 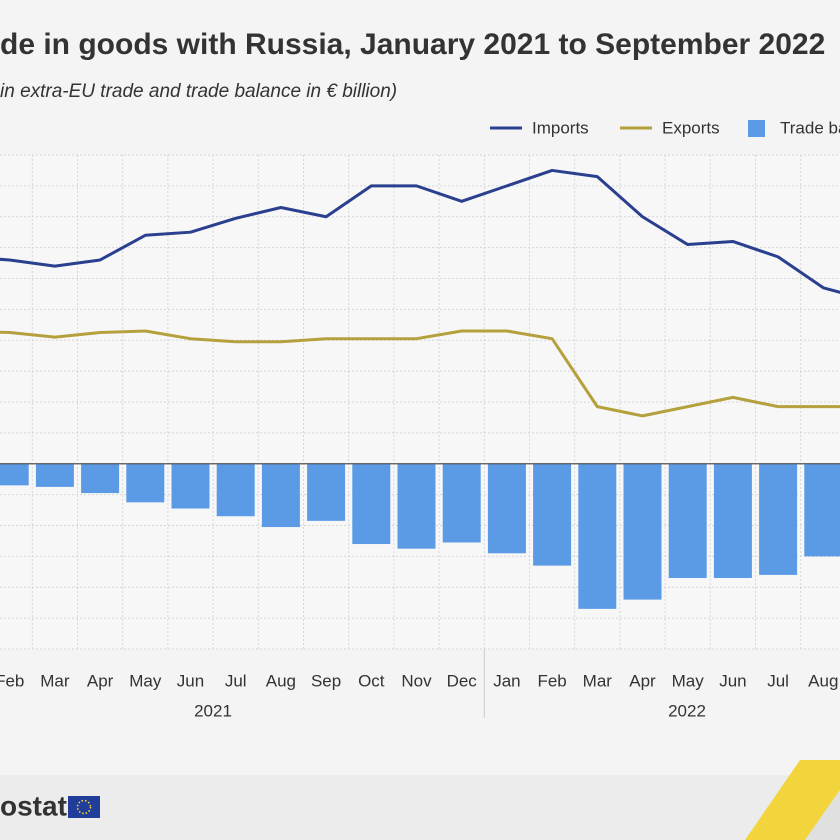 I want to click on source-logo: ostat, so click(x=33, y=805).